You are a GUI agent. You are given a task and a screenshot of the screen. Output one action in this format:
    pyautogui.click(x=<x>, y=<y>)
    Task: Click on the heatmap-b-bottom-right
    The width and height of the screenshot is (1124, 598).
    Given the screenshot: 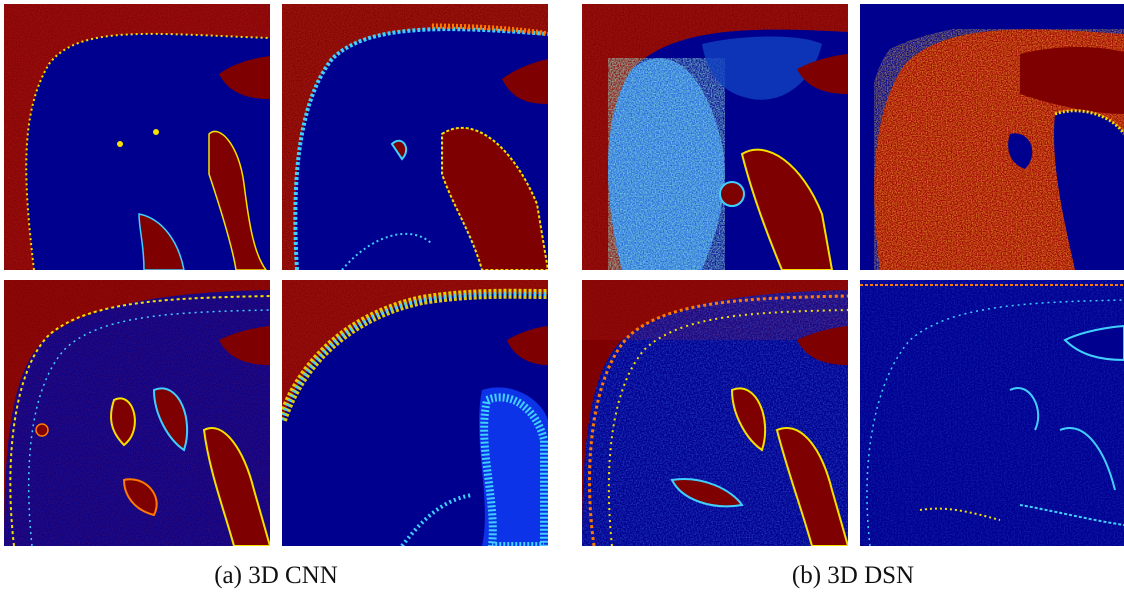 What is the action you would take?
    pyautogui.click(x=992, y=413)
    